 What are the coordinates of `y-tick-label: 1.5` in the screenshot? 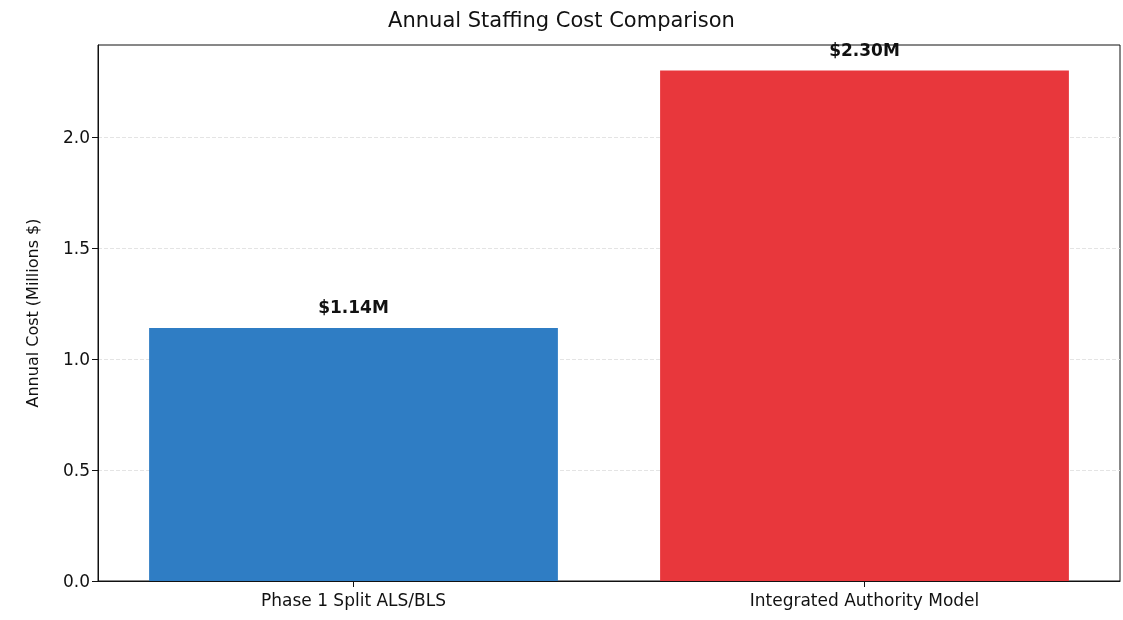 It's located at (76, 248).